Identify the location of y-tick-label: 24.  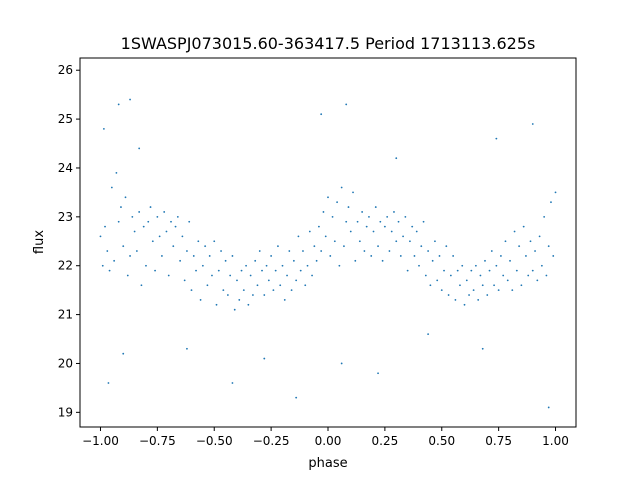
(65, 168).